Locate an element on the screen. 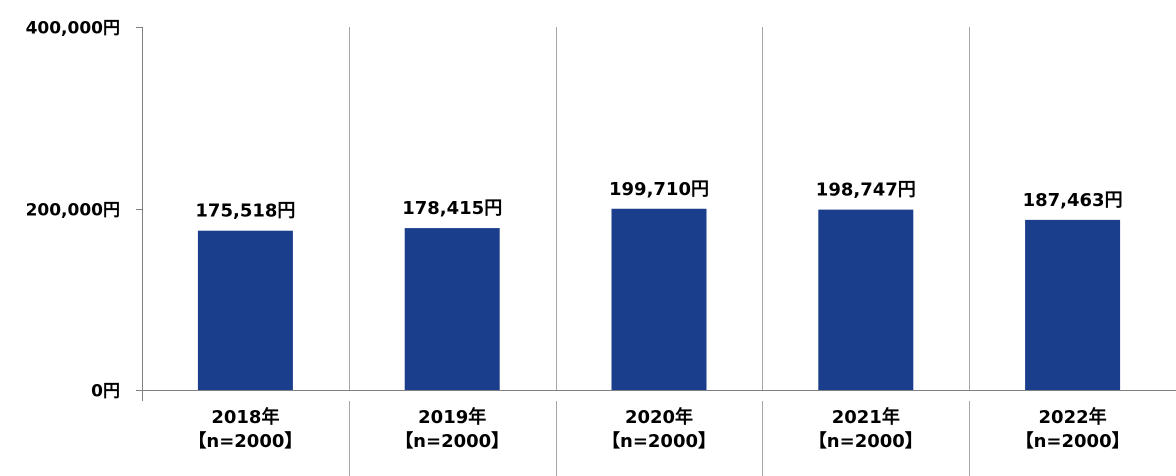 This screenshot has height=476, width=1176. data-label: 178,415円 is located at coordinates (452, 208).